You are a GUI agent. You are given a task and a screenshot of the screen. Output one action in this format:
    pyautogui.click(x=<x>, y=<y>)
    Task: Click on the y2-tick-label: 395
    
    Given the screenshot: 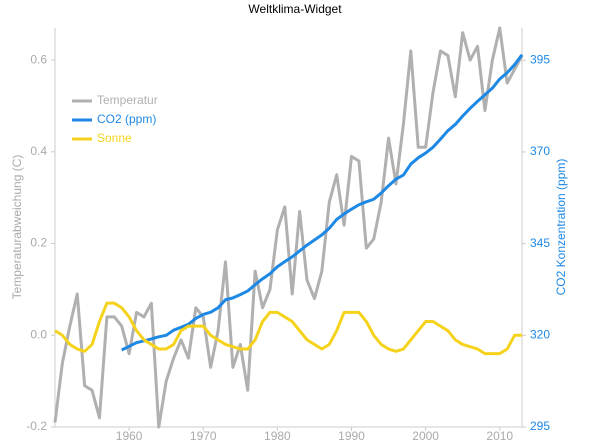 What is the action you would take?
    pyautogui.click(x=540, y=59)
    